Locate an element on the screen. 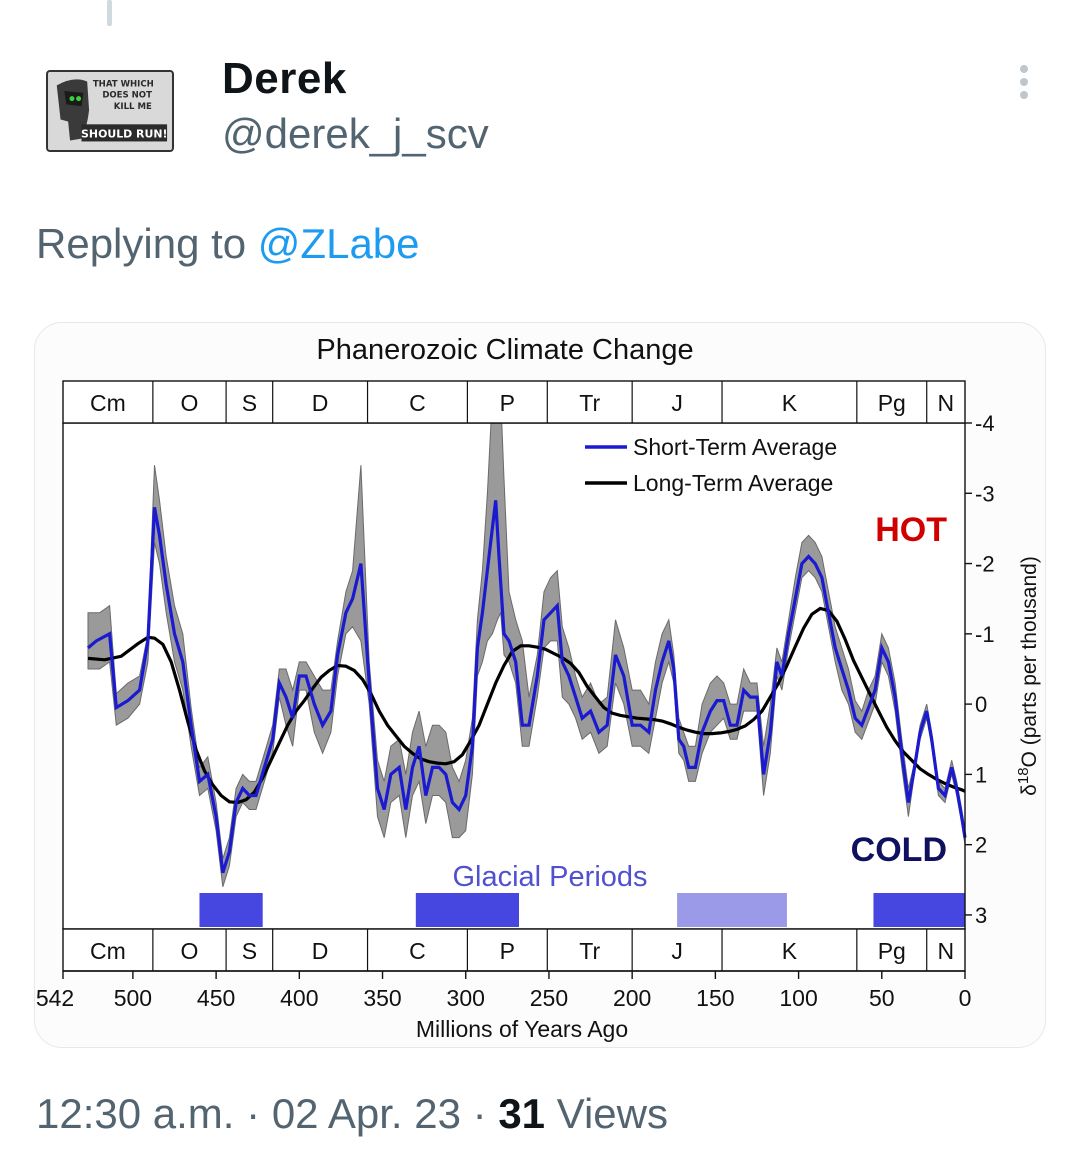 This screenshot has width=1080, height=1166. thread-connector-line is located at coordinates (109, 13).